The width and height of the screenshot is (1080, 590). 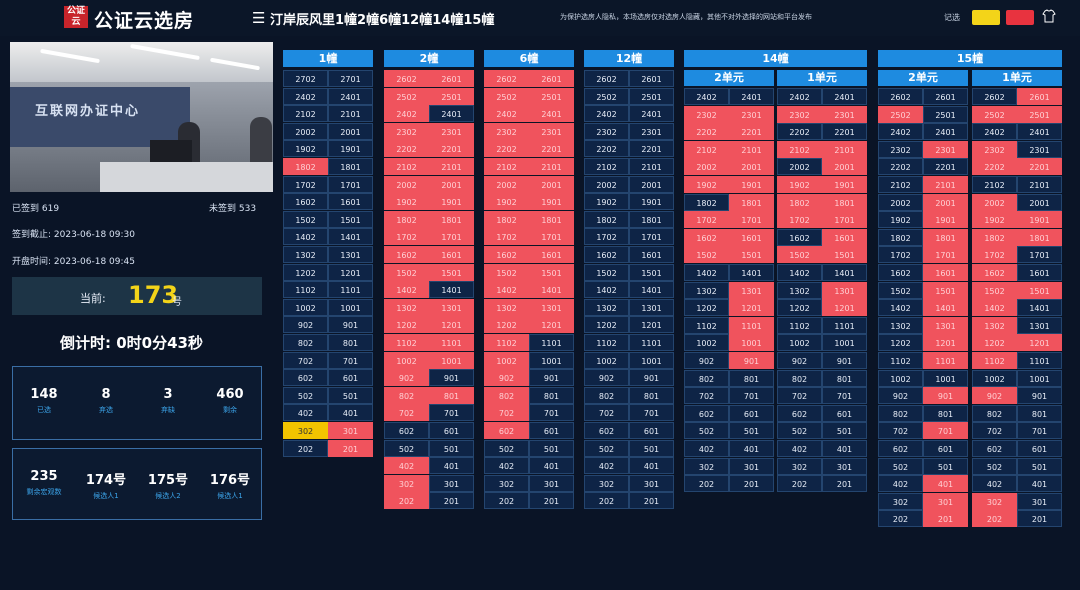 I want to click on unit-cell: 1602, so click(x=900, y=272).